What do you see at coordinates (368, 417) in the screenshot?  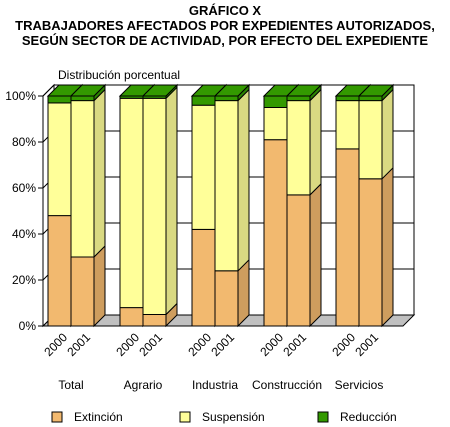 I see `legend-label: Reducción` at bounding box center [368, 417].